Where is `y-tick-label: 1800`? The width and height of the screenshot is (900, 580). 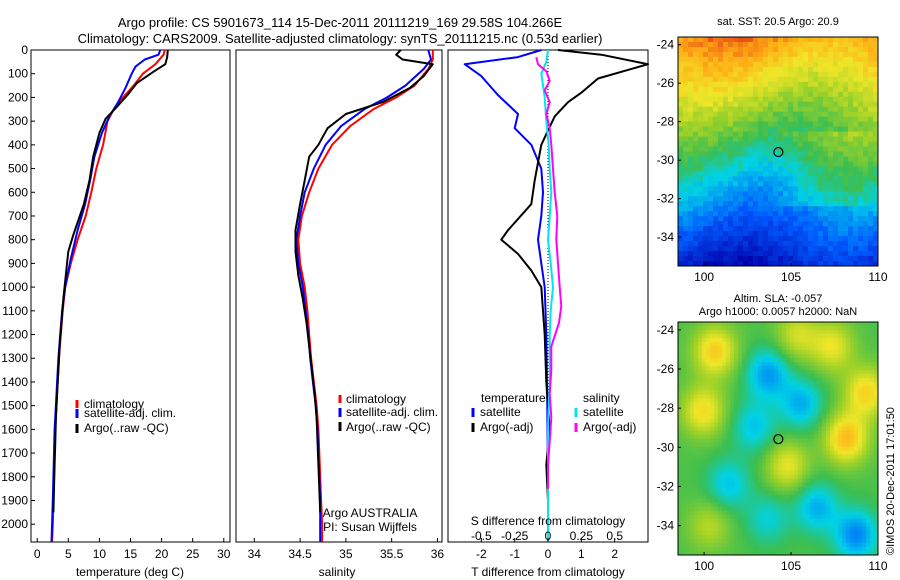
y-tick-label: 1800 is located at coordinates (14, 477).